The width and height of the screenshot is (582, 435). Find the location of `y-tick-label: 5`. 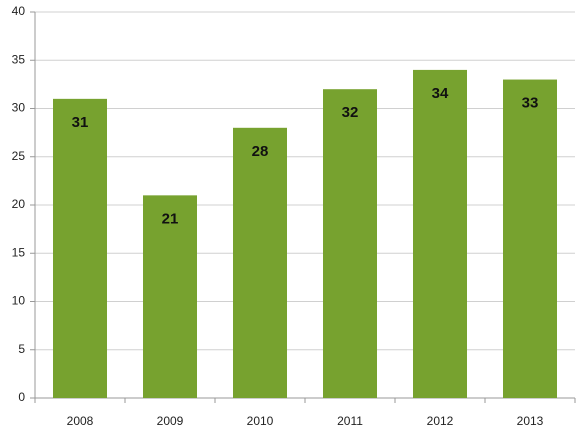

y-tick-label: 5 is located at coordinates (21, 349).